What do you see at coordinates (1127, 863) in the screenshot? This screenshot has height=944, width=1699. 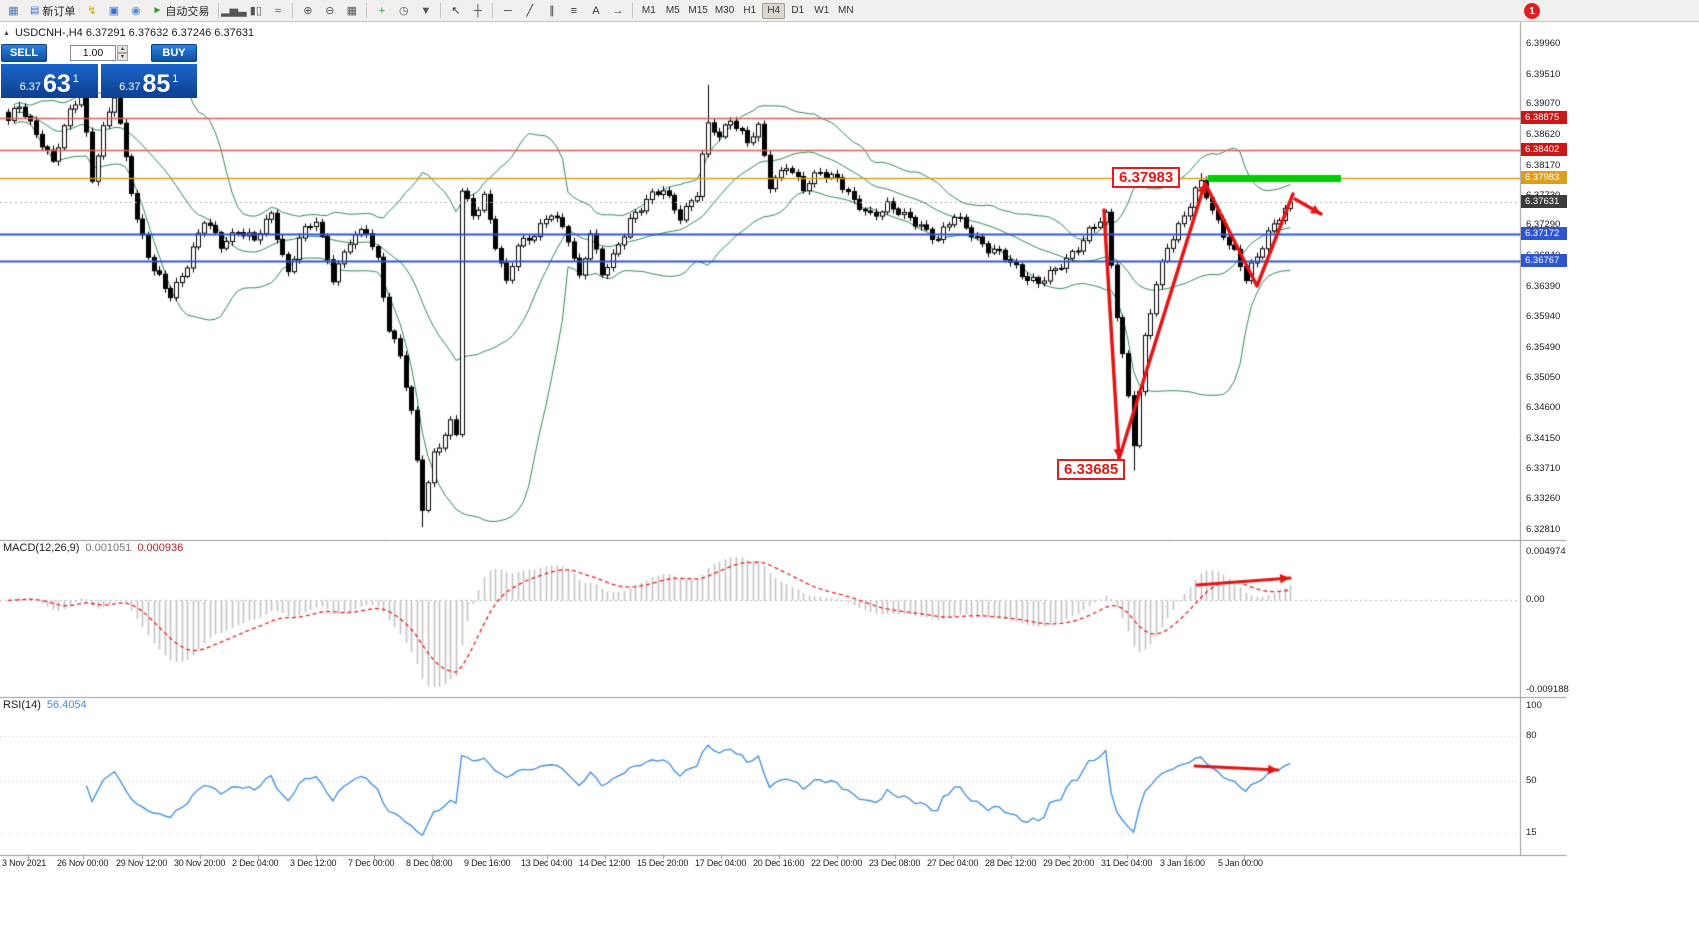 I see `time-label: 31 Dec 04:00` at bounding box center [1127, 863].